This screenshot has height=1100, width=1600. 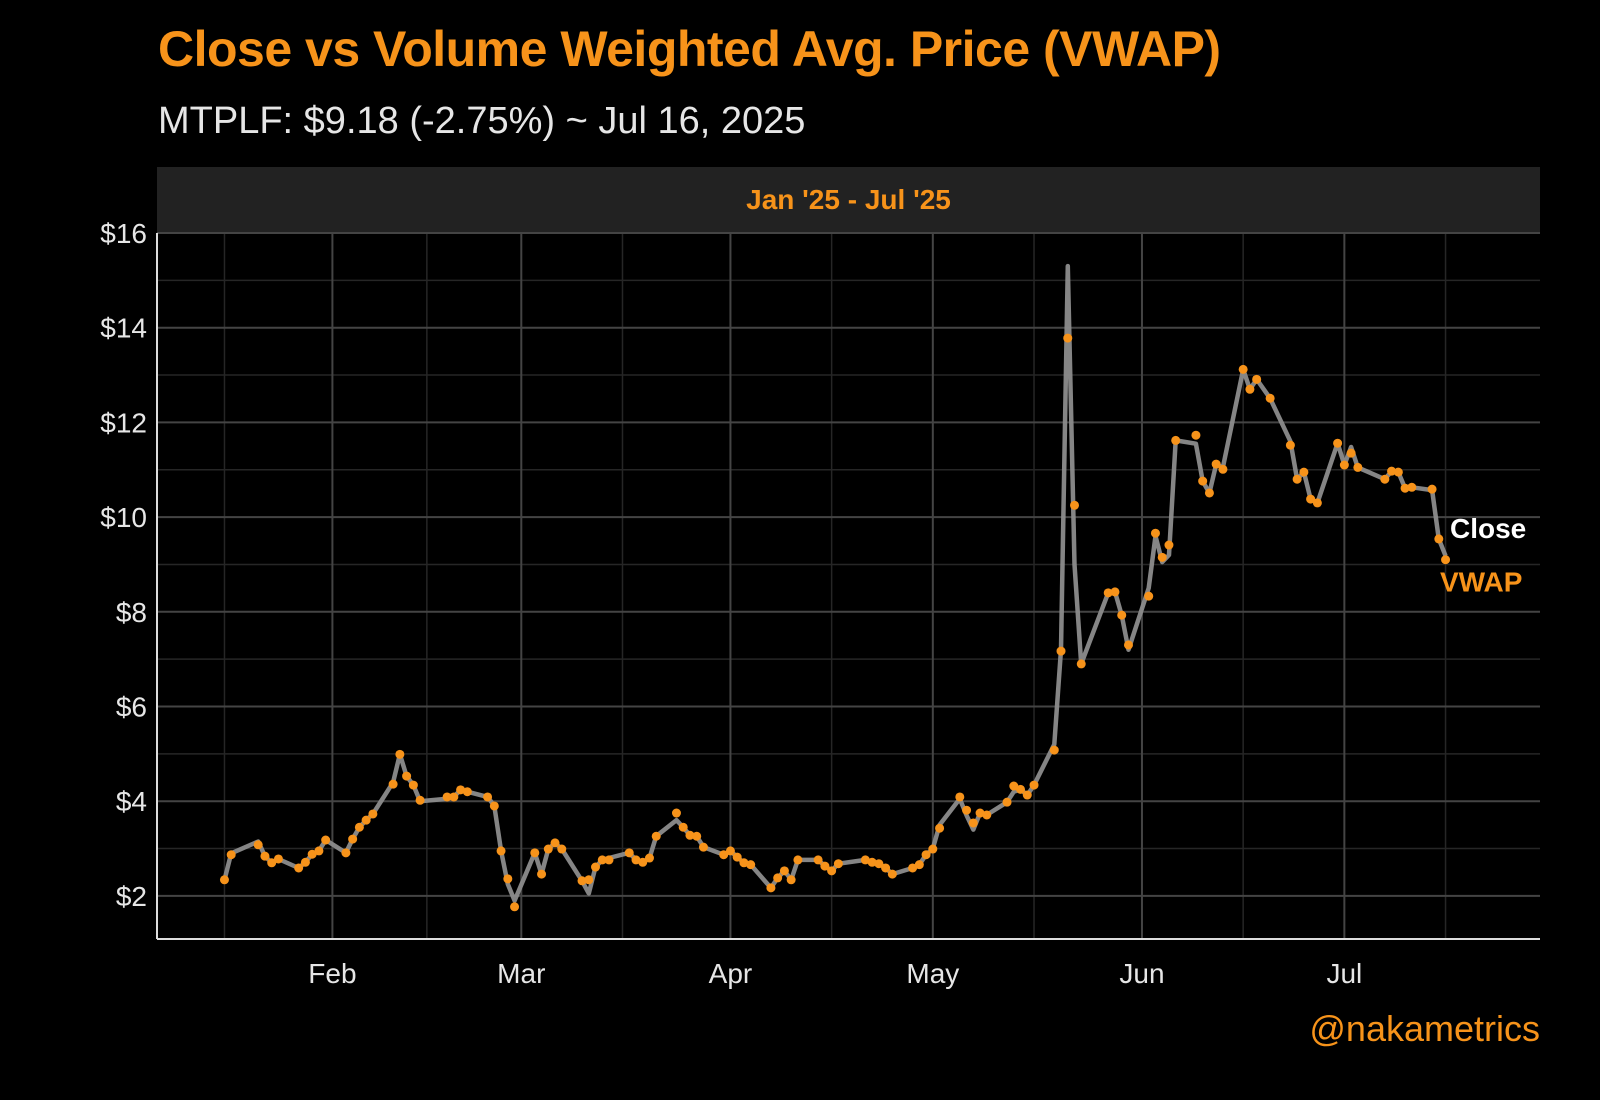 I want to click on x-tick-label: Jul, so click(x=1344, y=973).